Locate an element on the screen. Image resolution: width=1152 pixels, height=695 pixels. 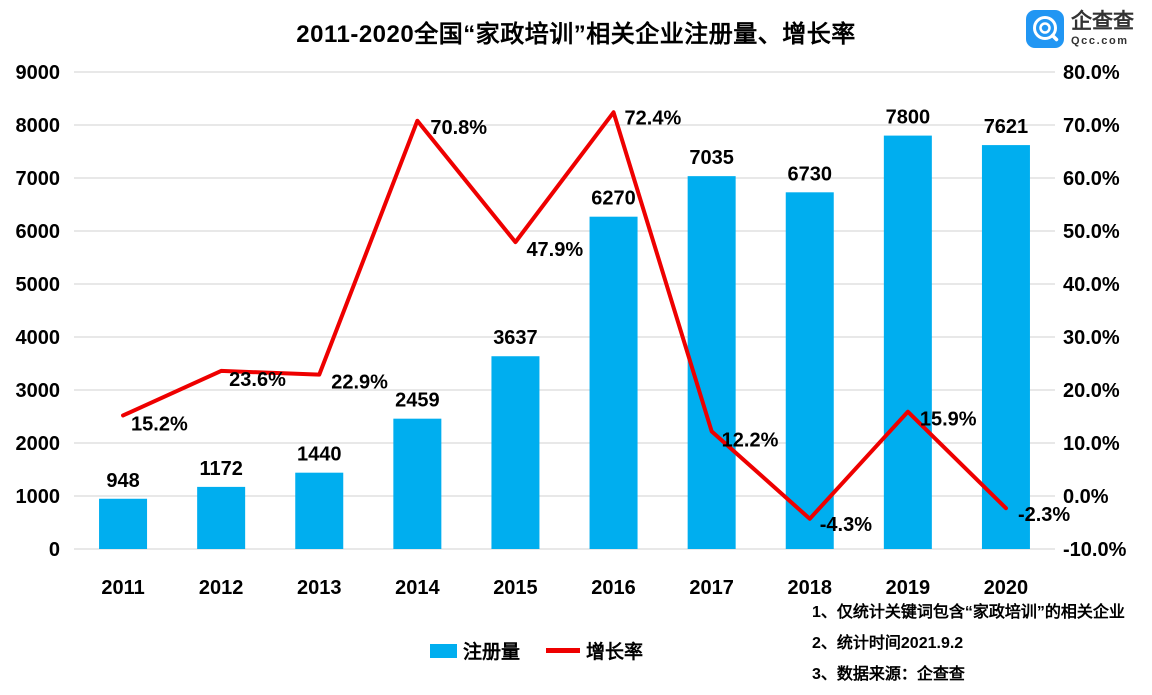
growth-rate-label: 12.2% is located at coordinates (750, 440).